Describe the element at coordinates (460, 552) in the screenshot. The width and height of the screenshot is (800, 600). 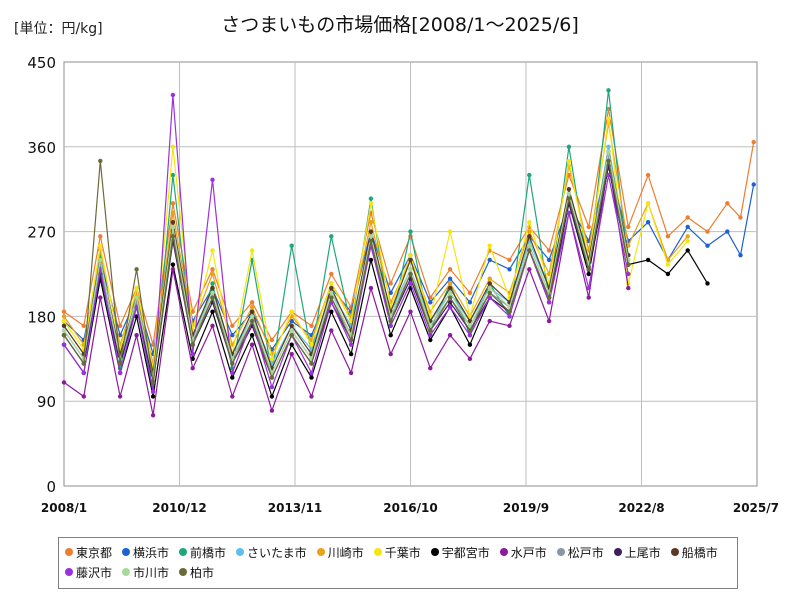
I see `legend-item: 宇都宮市` at that location.